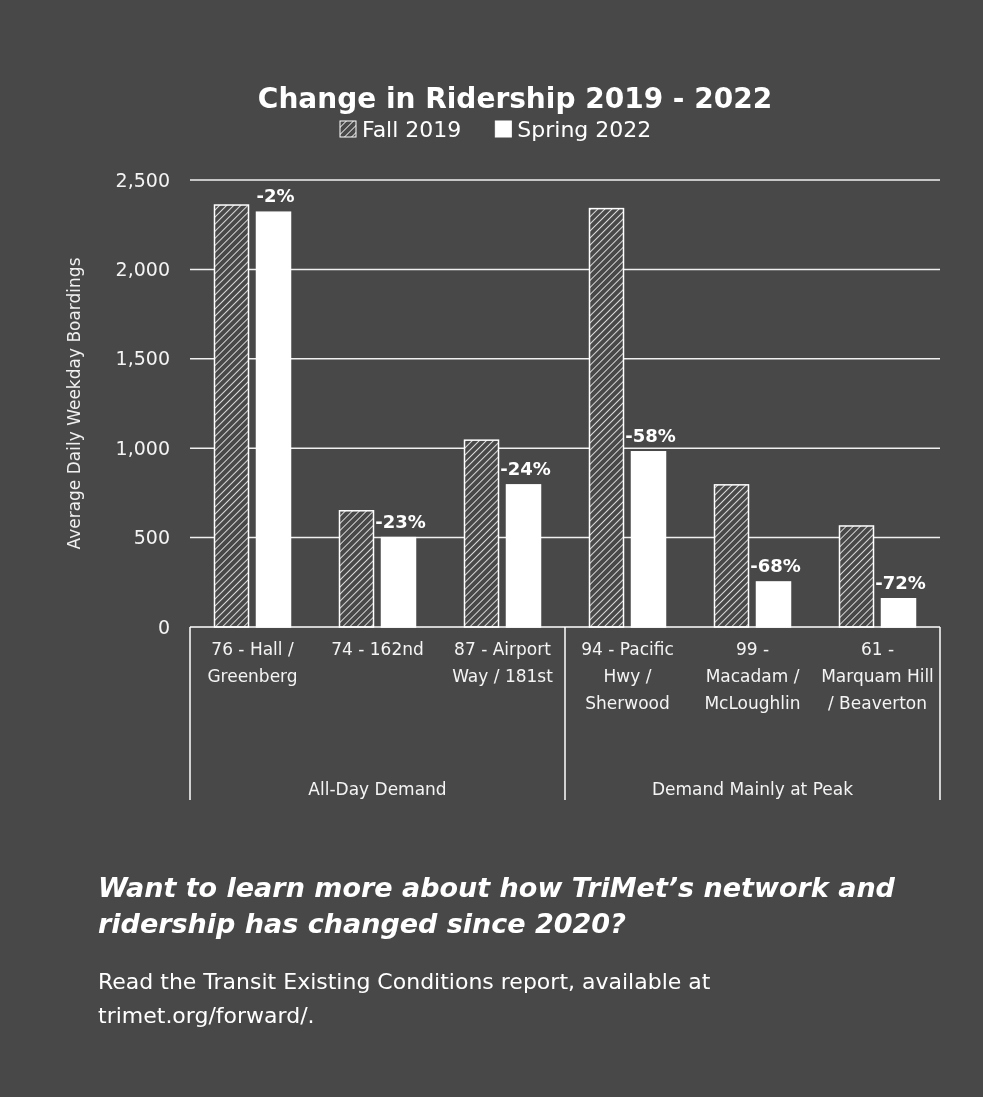 The image size is (983, 1097). I want to click on text: Read the Transit Existing Conditions report, available at trimet.org/forward/., so click(405, 999).